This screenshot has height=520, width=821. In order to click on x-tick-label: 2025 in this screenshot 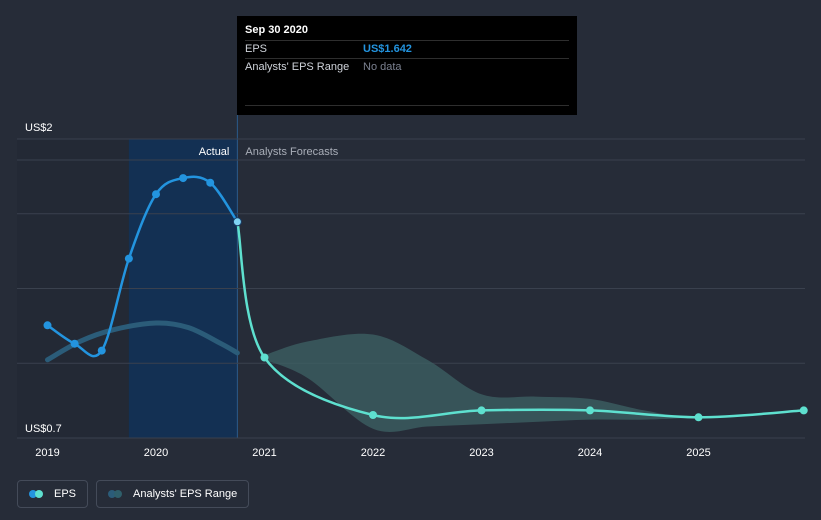, I will do `click(698, 453)`.